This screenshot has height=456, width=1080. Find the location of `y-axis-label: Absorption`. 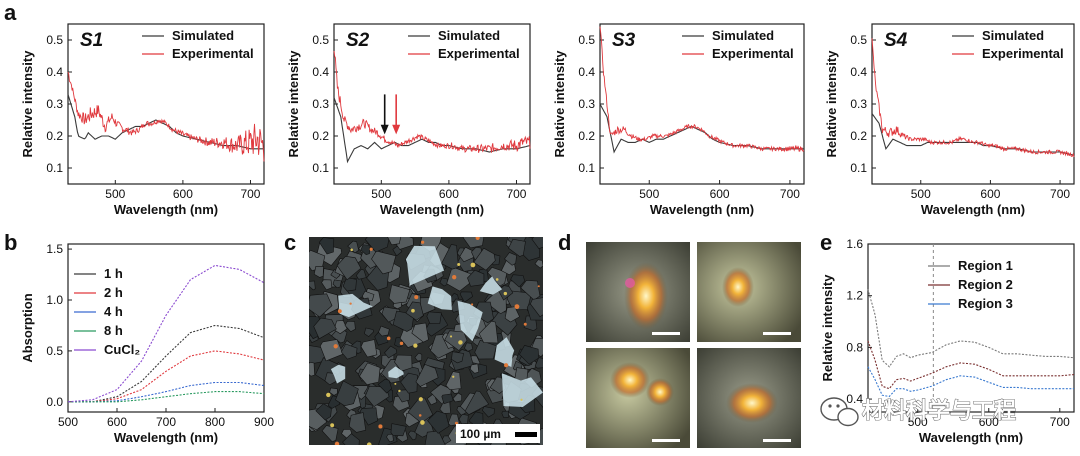

y-axis-label: Absorption is located at coordinates (27, 327).